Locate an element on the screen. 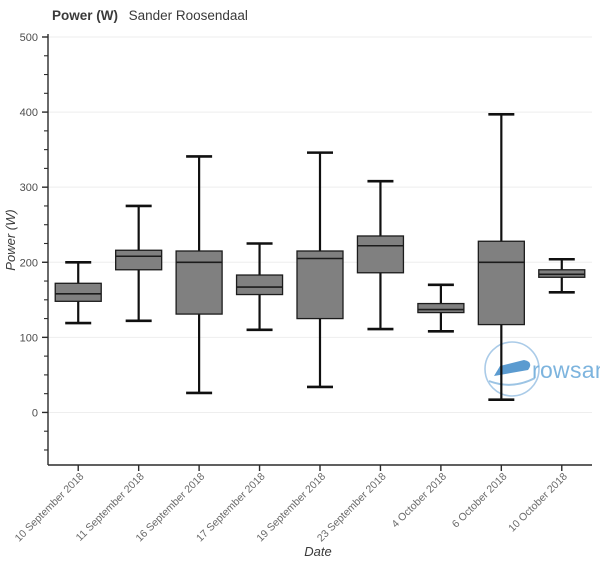 This screenshot has height=570, width=600. xtick-label-7: 6 October 2018 is located at coordinates (480, 501).